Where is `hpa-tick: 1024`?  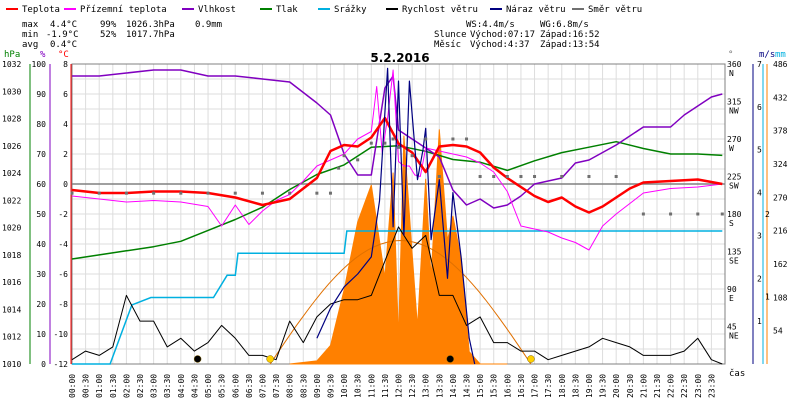
hpa-tick: 1024 is located at coordinates (11, 173).